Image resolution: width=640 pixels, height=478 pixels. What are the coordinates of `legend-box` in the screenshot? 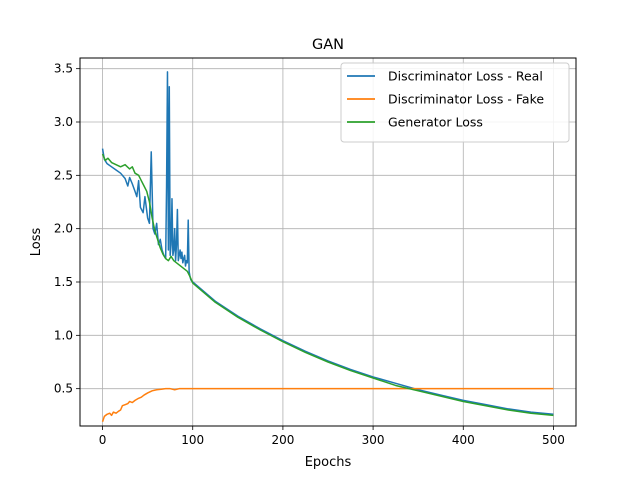 It's located at (455, 102).